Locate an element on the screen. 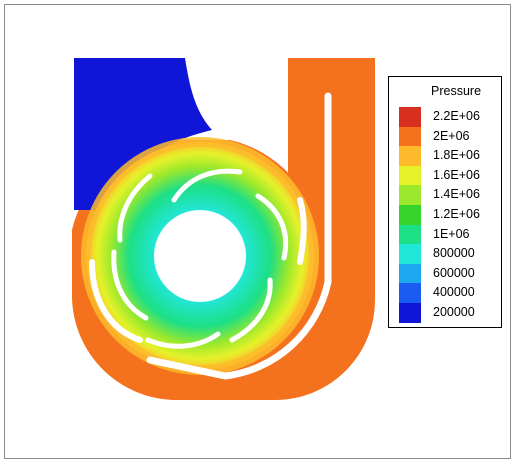 This screenshot has width=516, height=464. legend-entry: 1E+06 is located at coordinates (449, 234).